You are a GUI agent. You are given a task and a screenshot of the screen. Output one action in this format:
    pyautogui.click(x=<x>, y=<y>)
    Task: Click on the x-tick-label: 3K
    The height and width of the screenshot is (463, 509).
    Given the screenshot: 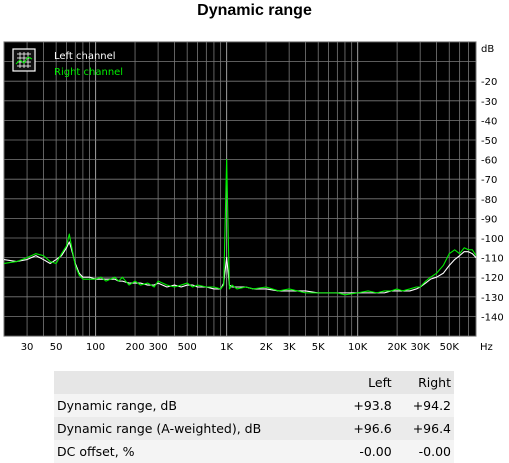 What is the action you would take?
    pyautogui.click(x=289, y=347)
    